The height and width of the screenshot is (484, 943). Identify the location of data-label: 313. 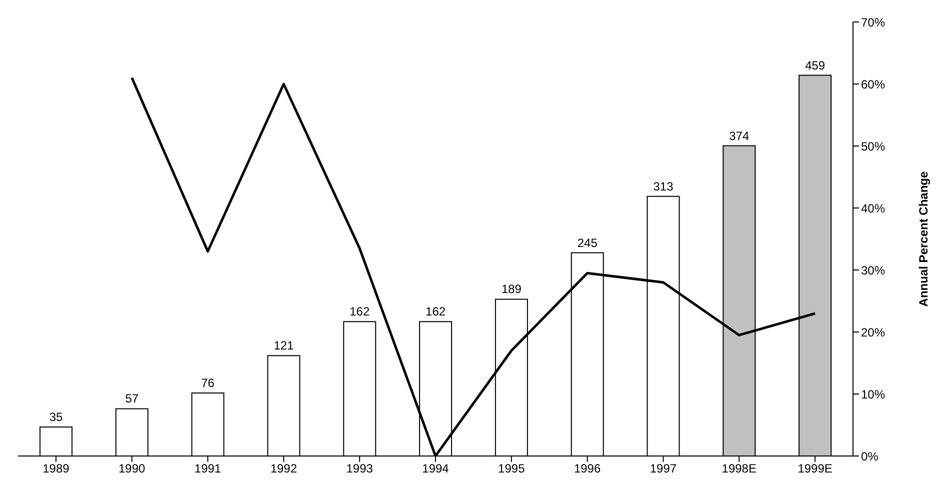
(663, 186).